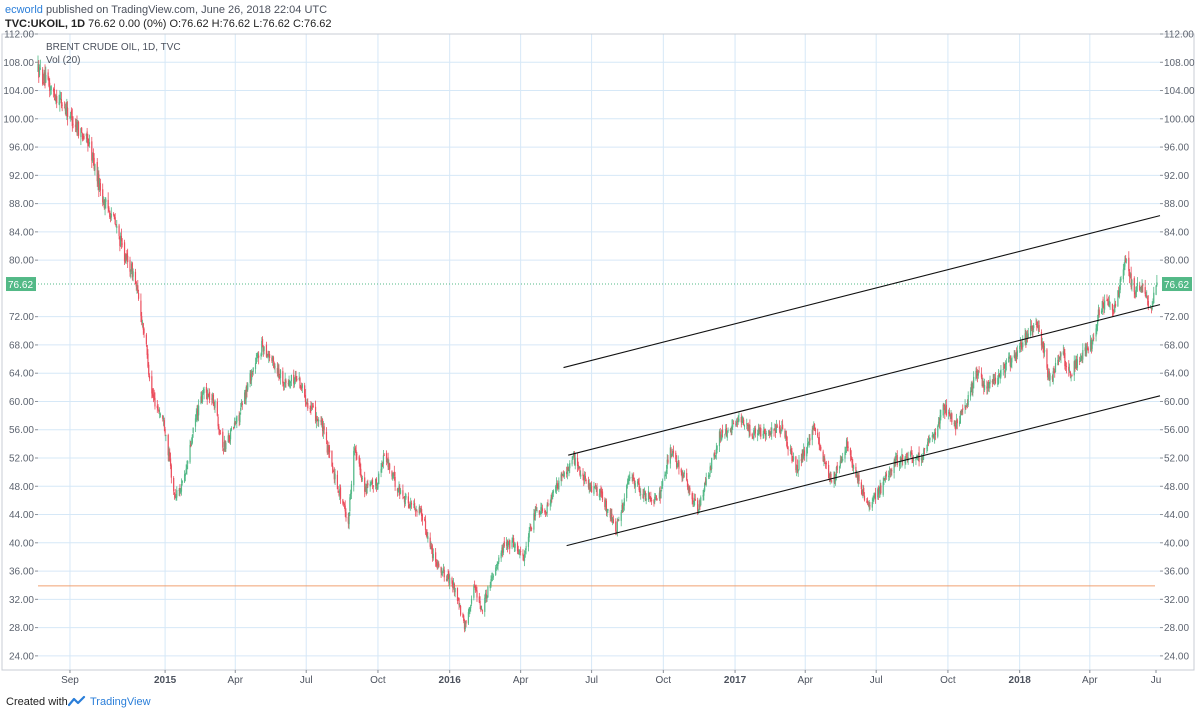 This screenshot has width=1200, height=714. I want to click on tradingview-link: TradingView, so click(120, 702).